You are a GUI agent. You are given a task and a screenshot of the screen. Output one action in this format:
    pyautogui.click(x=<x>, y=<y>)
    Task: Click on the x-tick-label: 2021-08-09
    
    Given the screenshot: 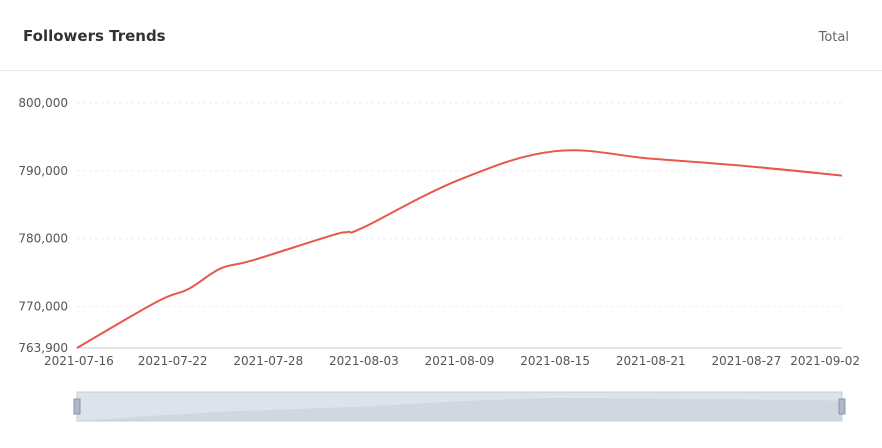 What is the action you would take?
    pyautogui.click(x=460, y=361)
    